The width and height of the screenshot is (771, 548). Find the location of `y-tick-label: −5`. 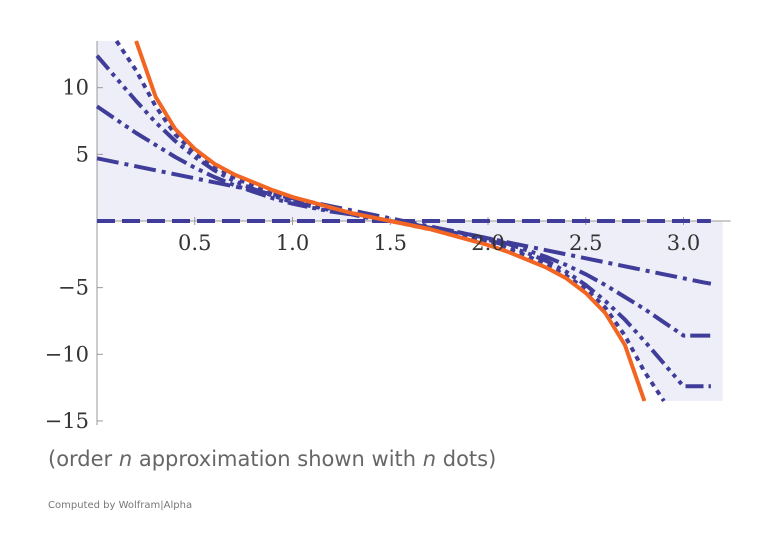

y-tick-label: −5 is located at coordinates (73, 288).